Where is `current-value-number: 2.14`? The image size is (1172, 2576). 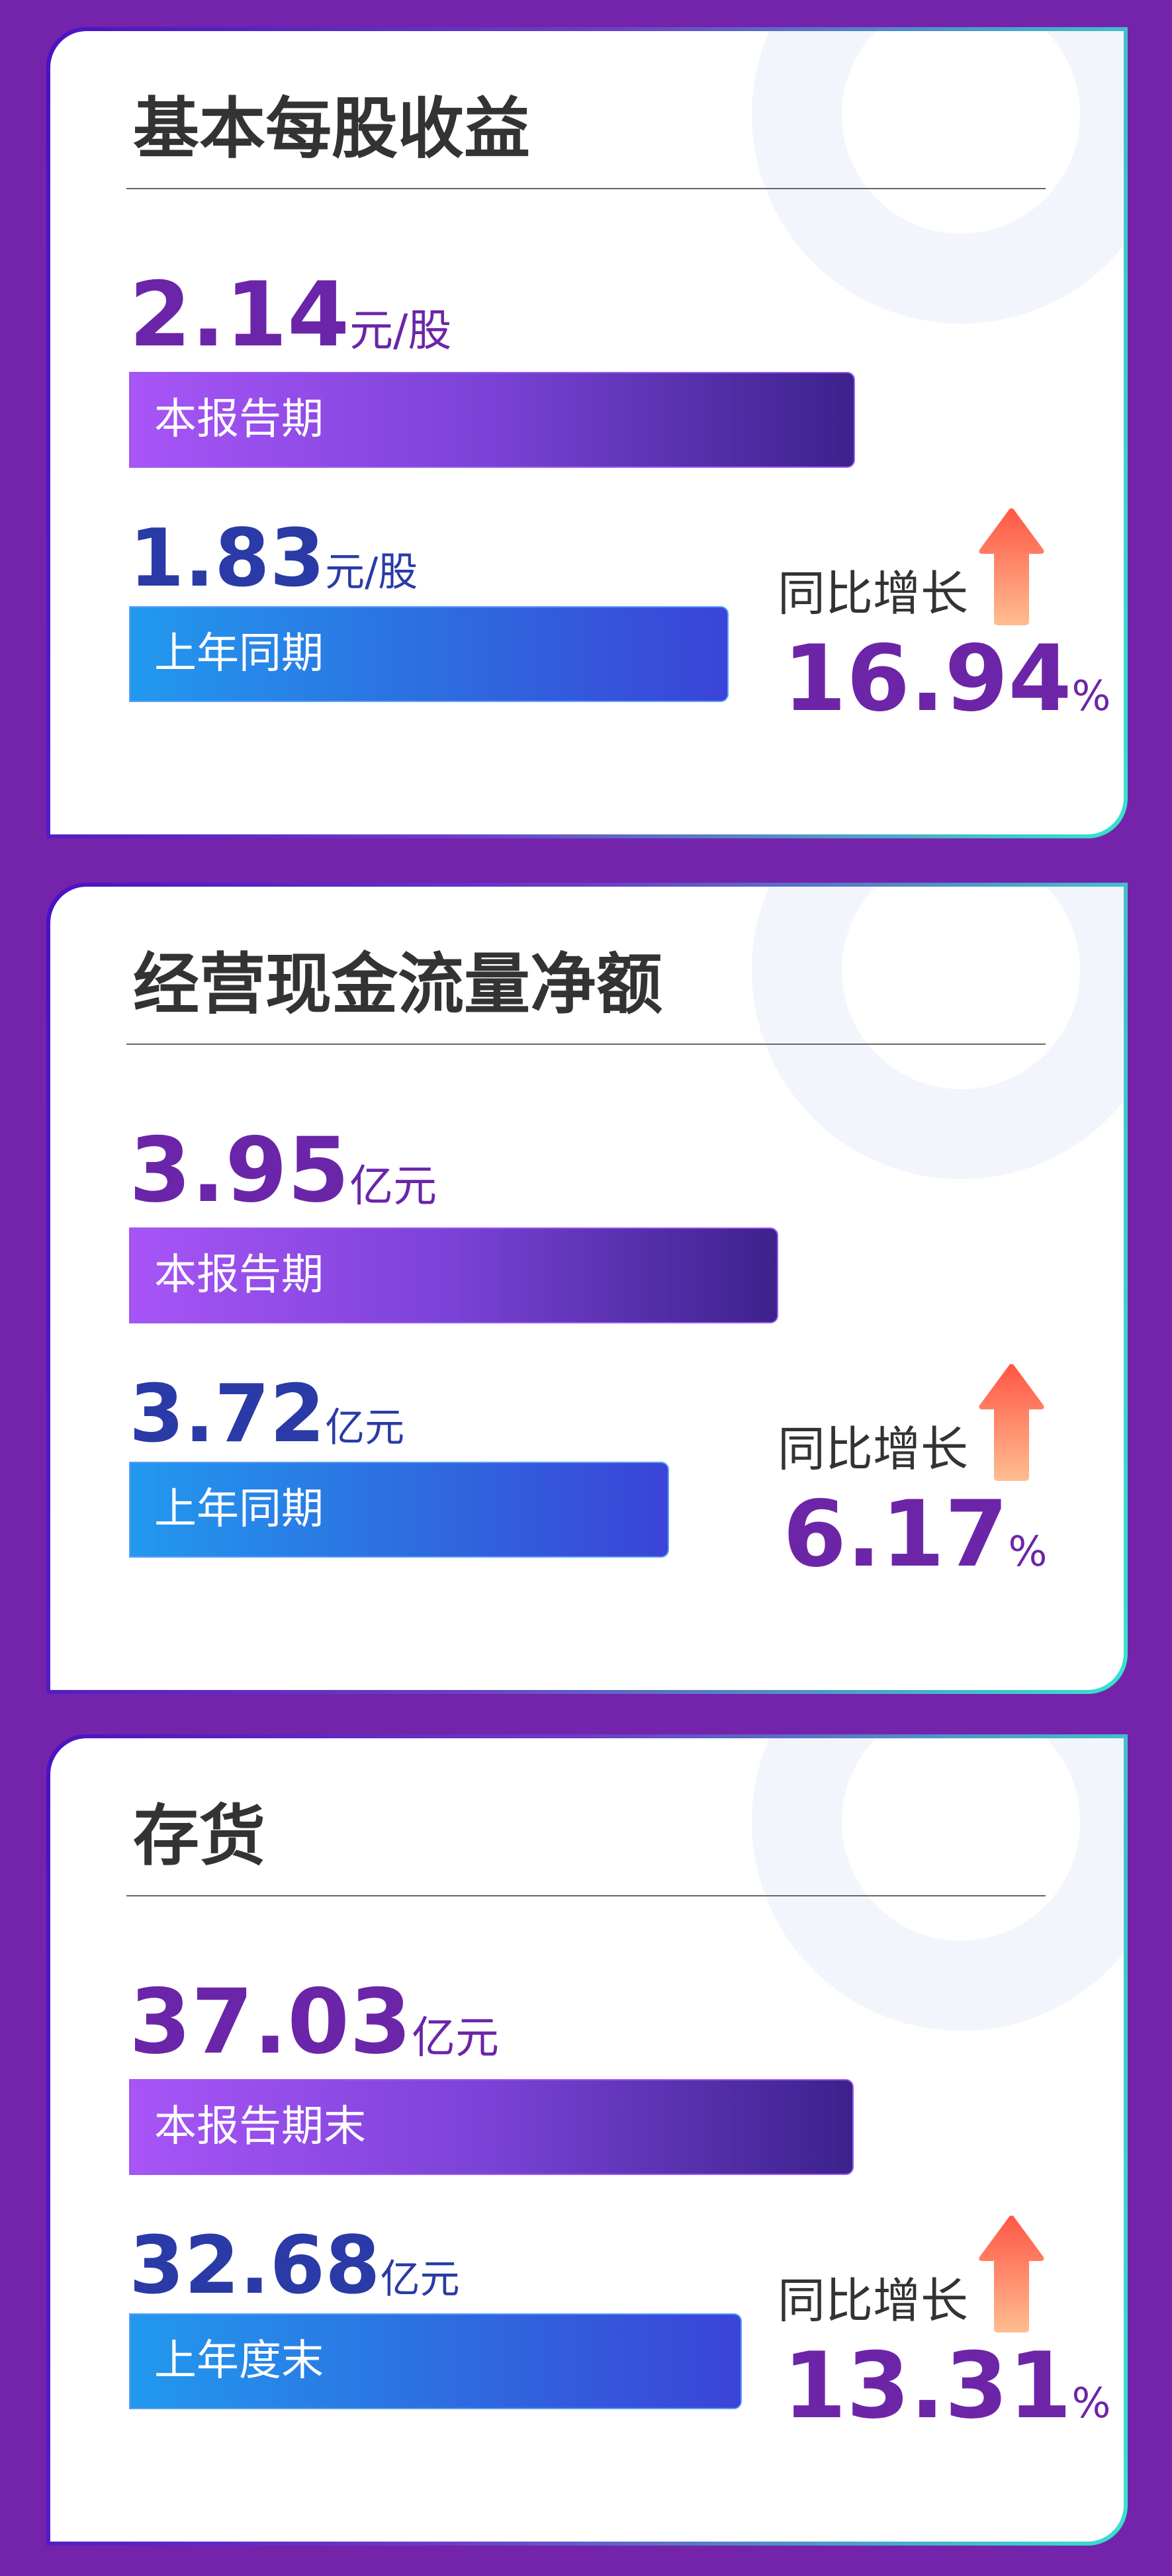 current-value-number: 2.14 is located at coordinates (239, 315).